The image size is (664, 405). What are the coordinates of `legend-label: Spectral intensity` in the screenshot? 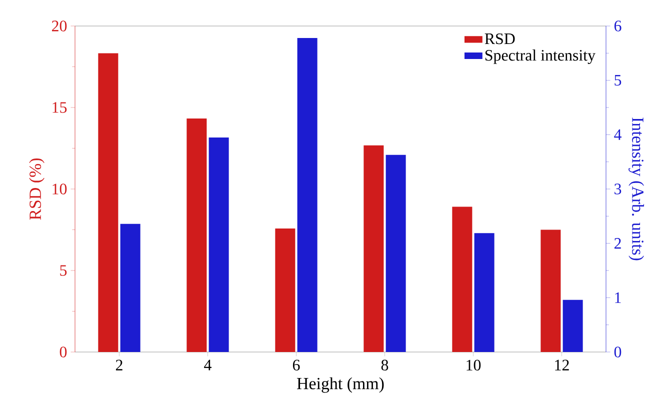 It's located at (540, 56).